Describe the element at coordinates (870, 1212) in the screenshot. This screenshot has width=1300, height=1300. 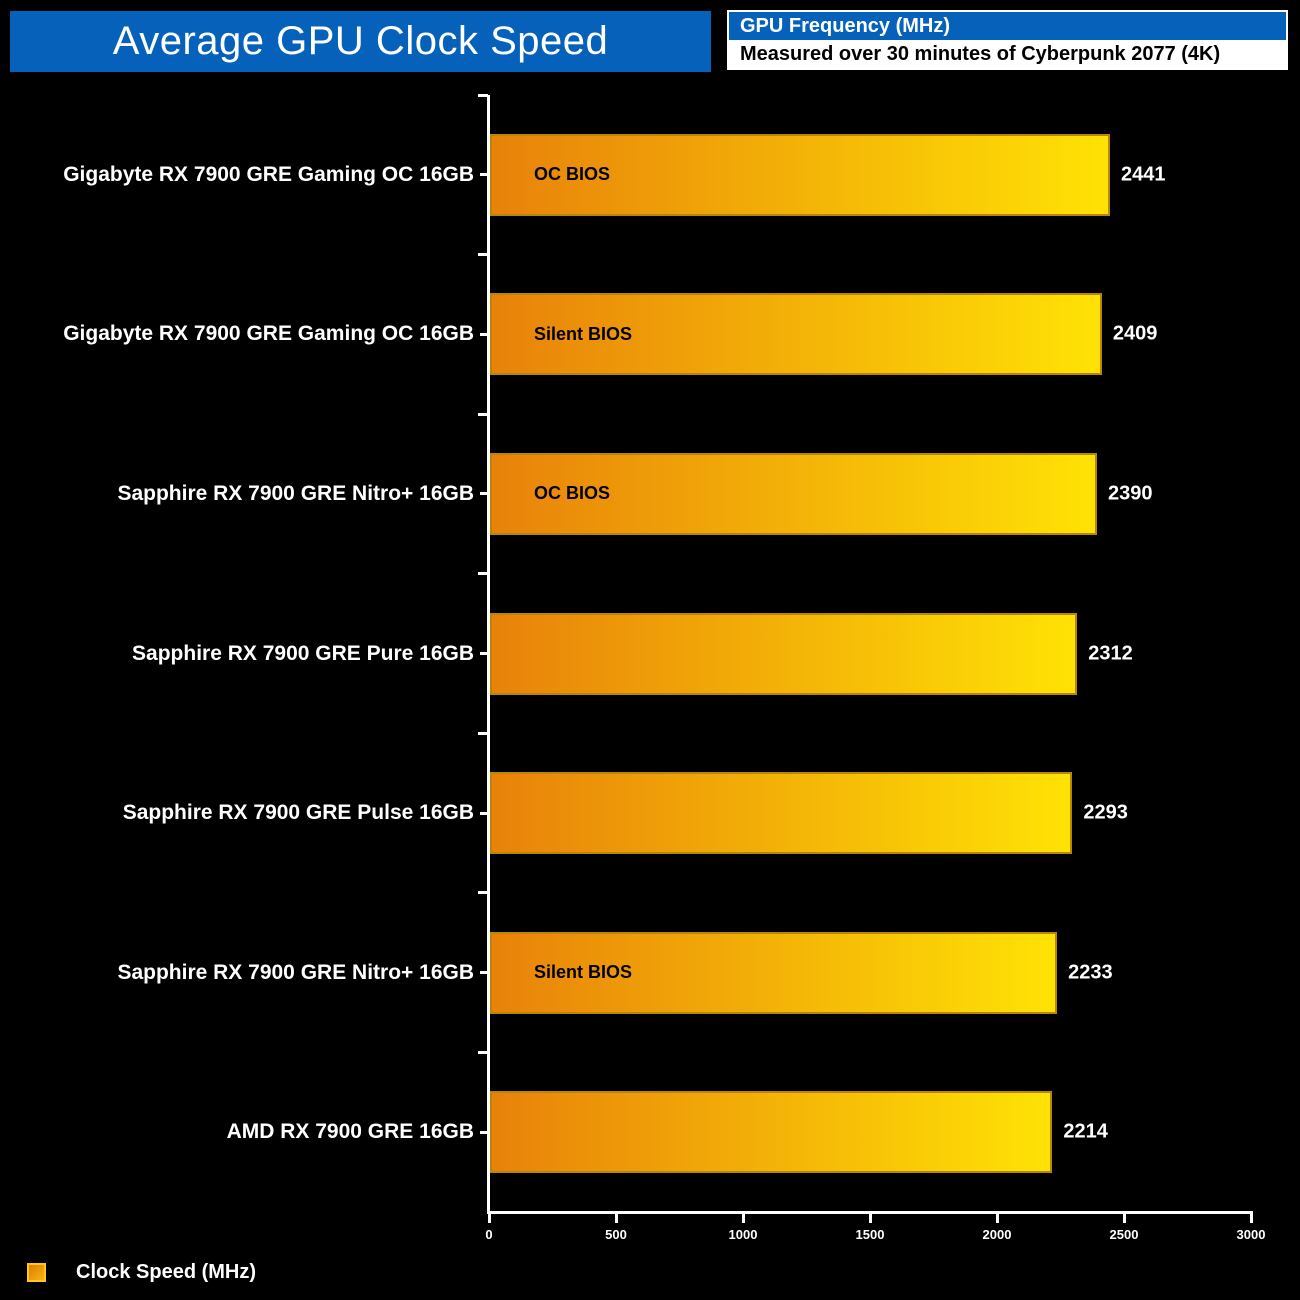
I see `x-axis-line` at that location.